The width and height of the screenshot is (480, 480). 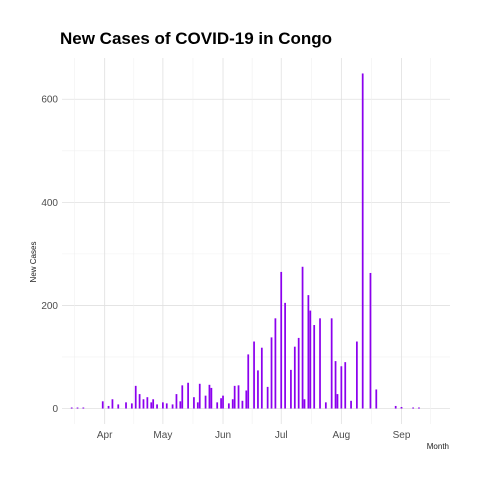 What do you see at coordinates (341, 435) in the screenshot?
I see `x-tick-label: Aug` at bounding box center [341, 435].